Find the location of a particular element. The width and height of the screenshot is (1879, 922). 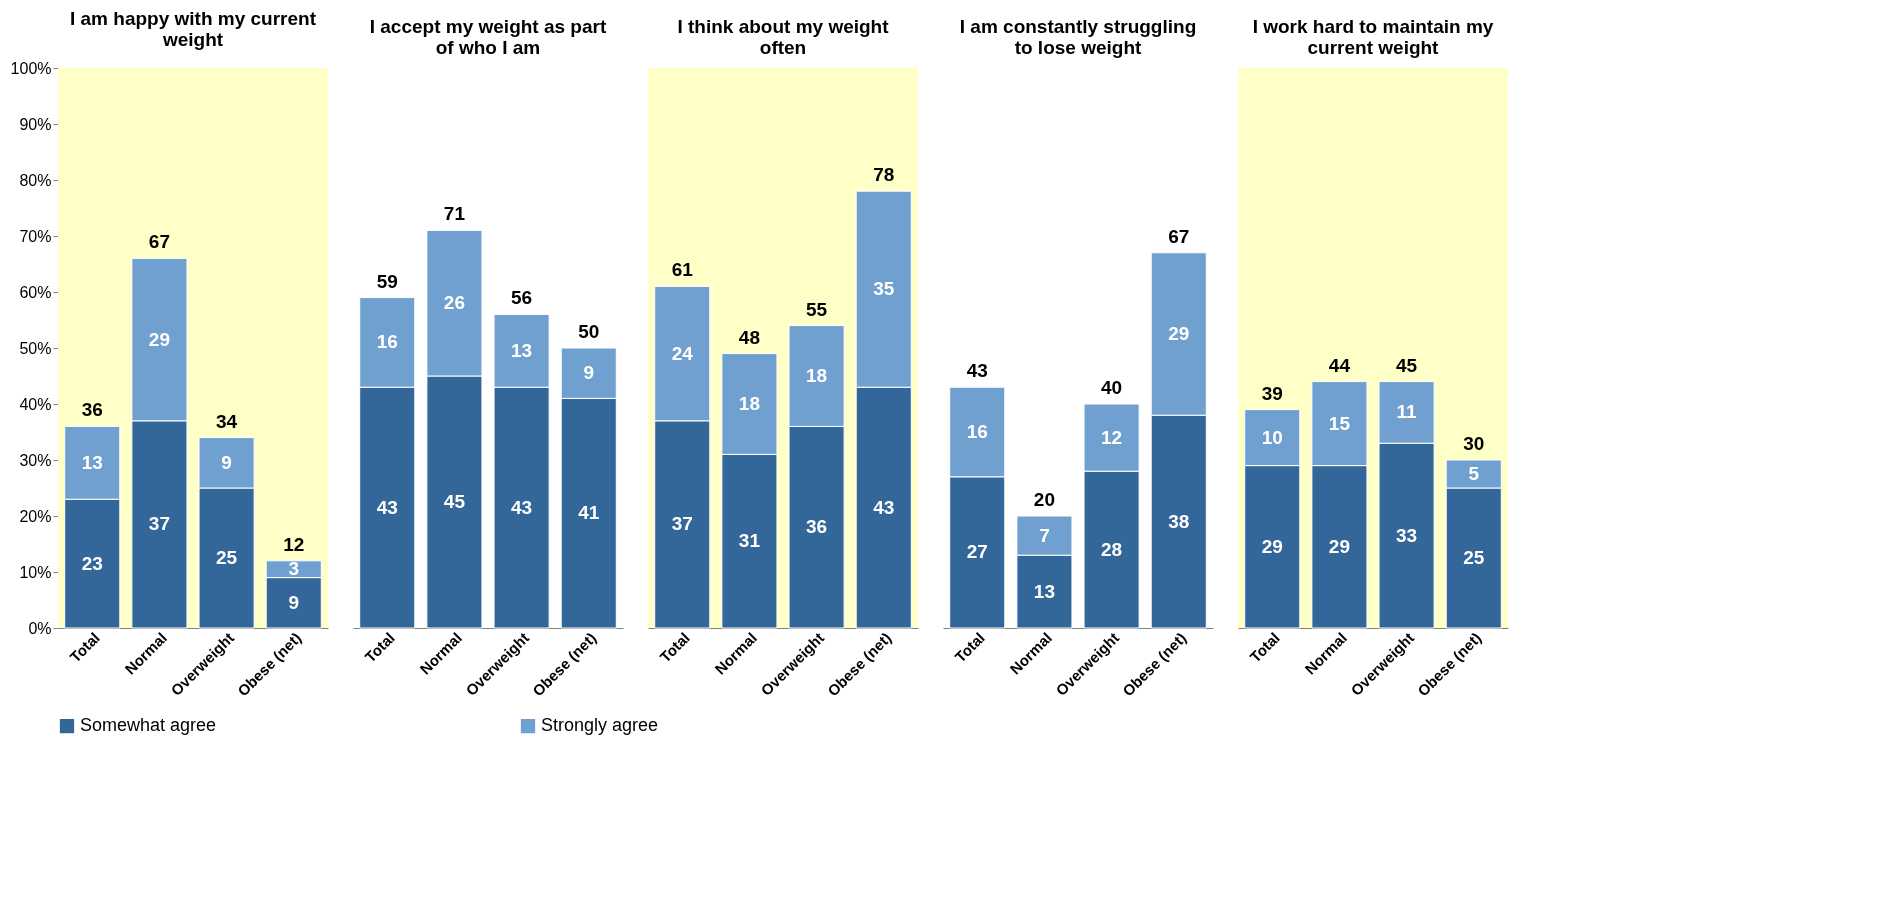

total-label: 61 is located at coordinates (682, 270).